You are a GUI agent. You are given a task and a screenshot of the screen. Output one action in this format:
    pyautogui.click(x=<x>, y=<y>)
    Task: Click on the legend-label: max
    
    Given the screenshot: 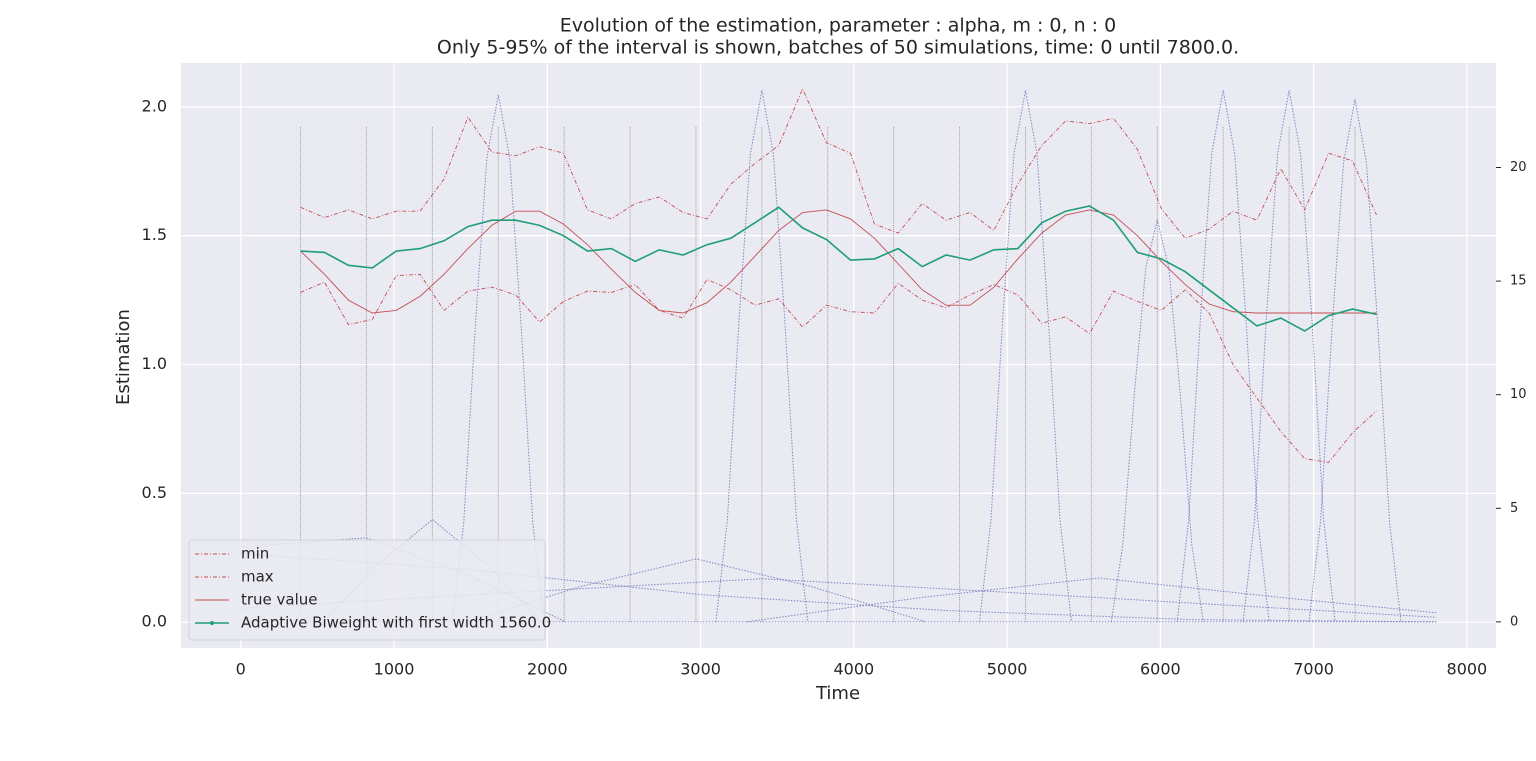 What is the action you would take?
    pyautogui.click(x=257, y=577)
    